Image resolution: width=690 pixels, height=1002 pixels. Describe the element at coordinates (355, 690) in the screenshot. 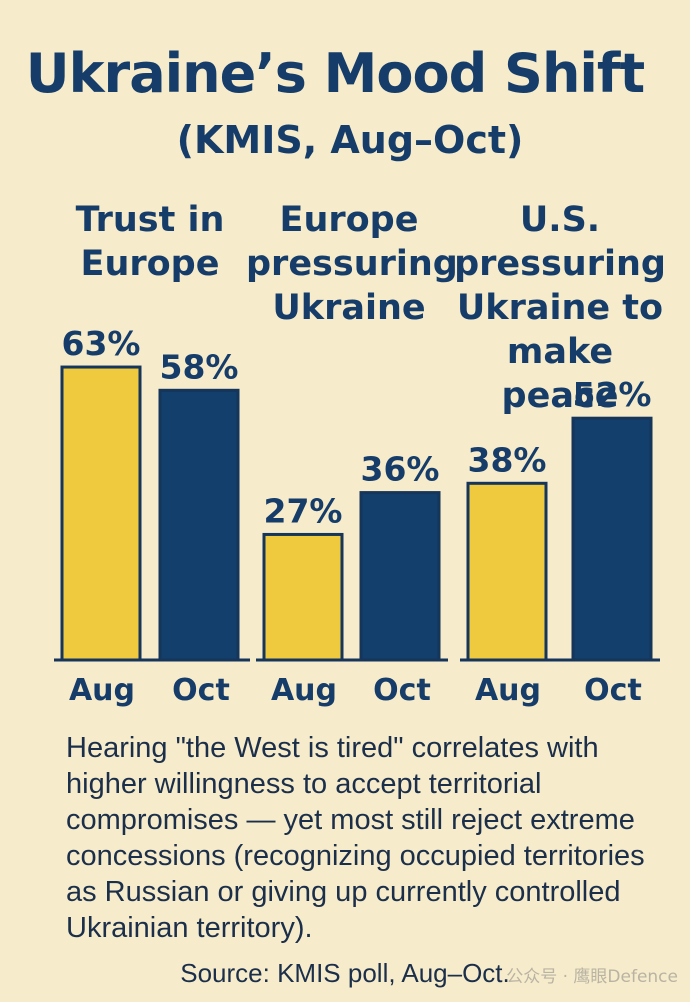

I see `category-axis-labels: Aug Oct Aug Oct Aug Oct` at that location.